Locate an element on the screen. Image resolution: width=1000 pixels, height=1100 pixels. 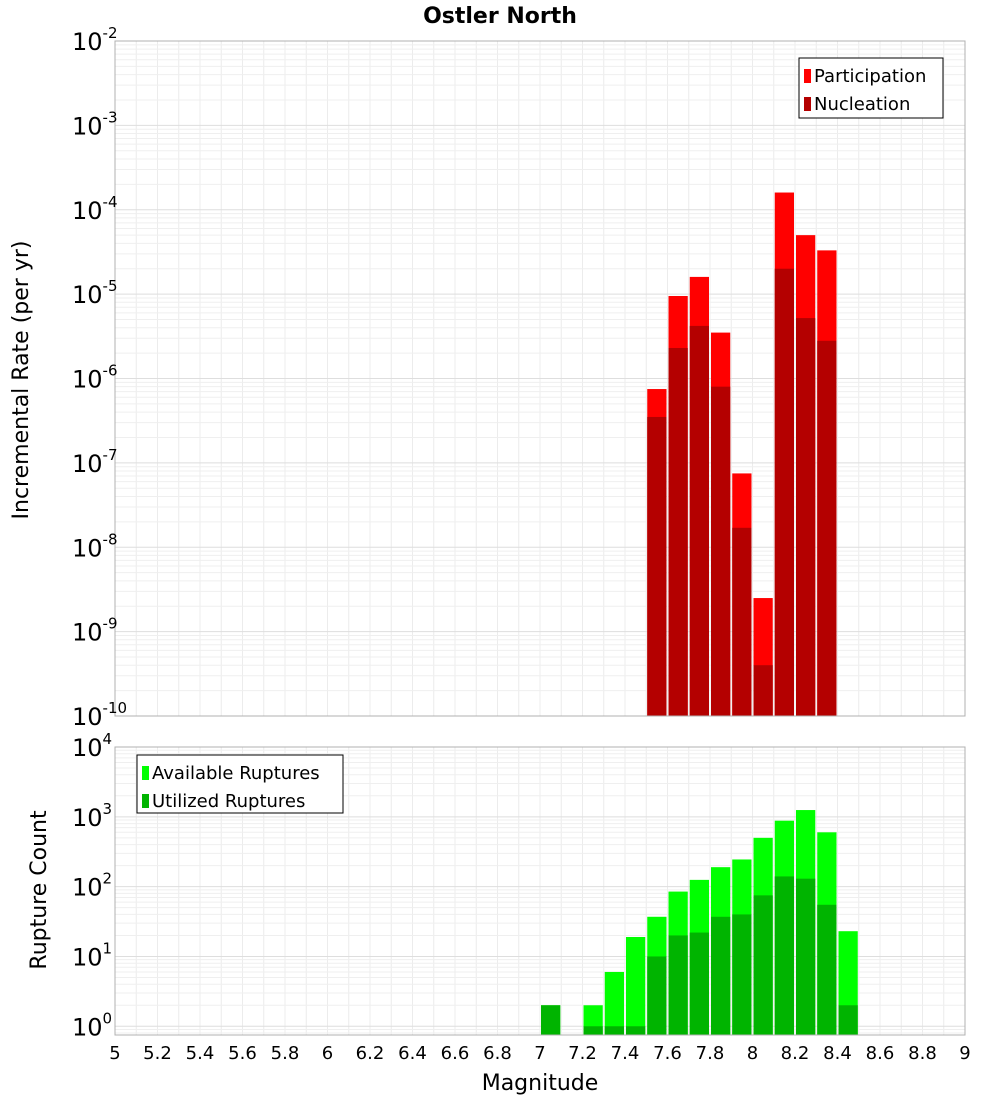
top-y-axis-title: Incremental Rate (per yr) is located at coordinates (21, 380).